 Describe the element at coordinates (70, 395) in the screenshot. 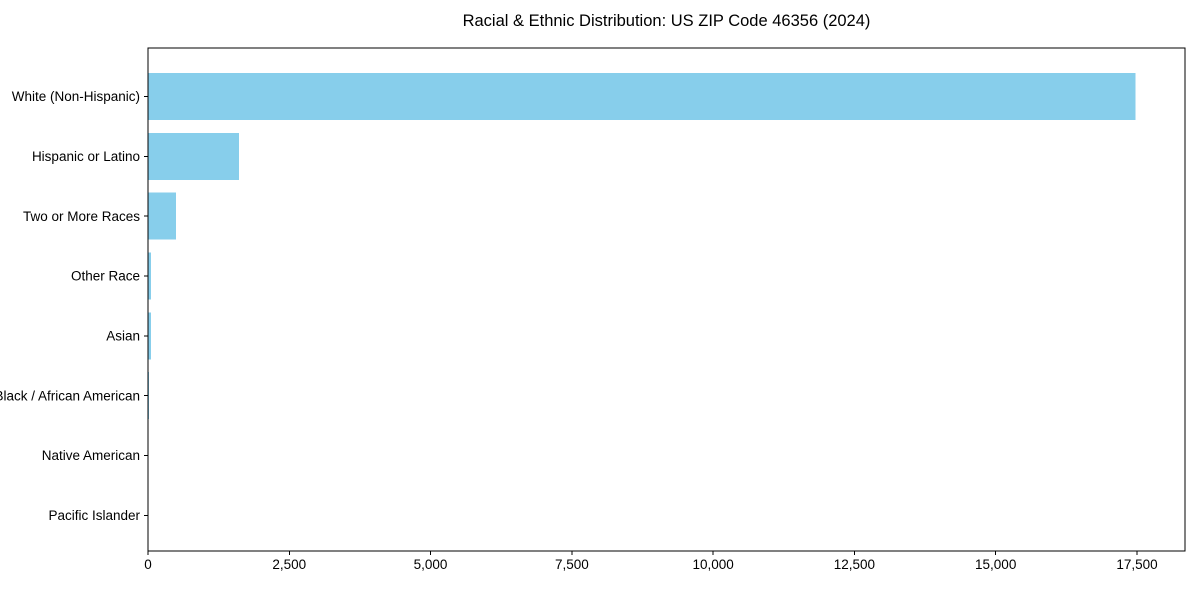

I see `y-tick-label: Black / African American` at that location.